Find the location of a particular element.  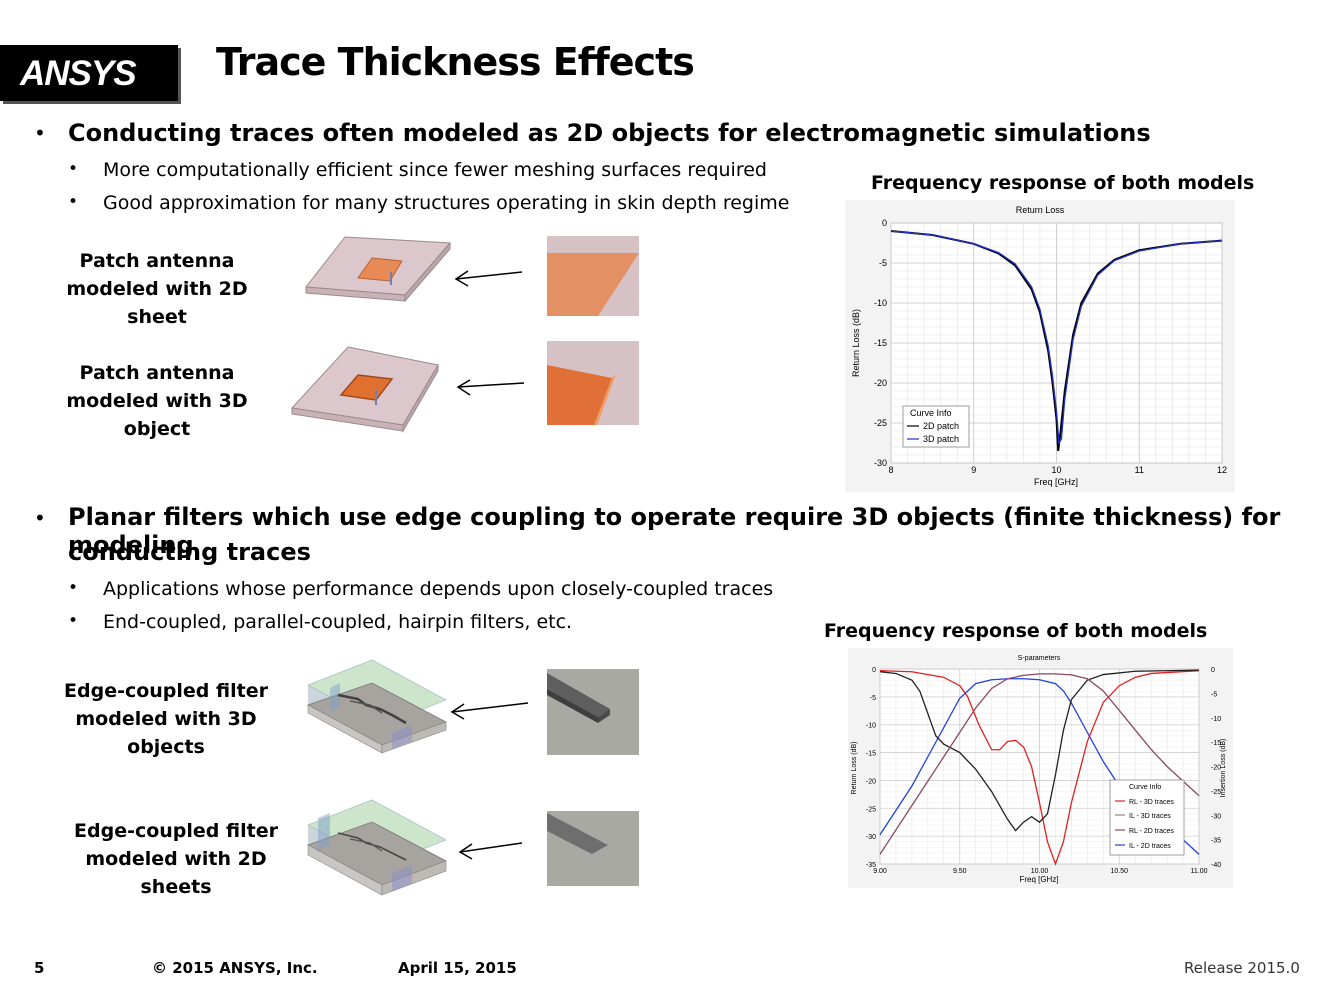

ansys-logo: ANSYS is located at coordinates (89, 73).